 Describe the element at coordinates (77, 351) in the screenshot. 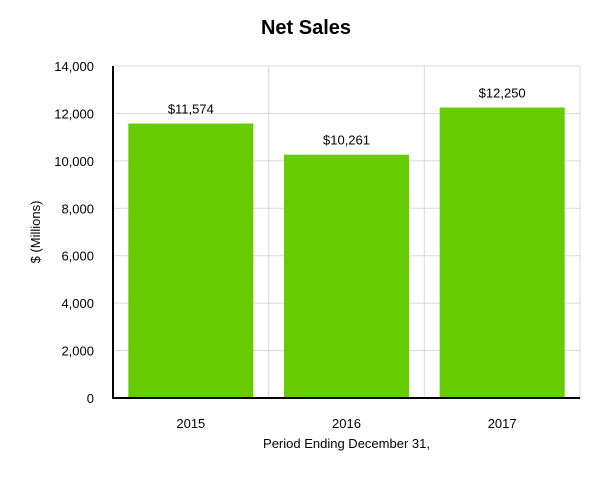

I see `y-tick-label: 2,000` at that location.